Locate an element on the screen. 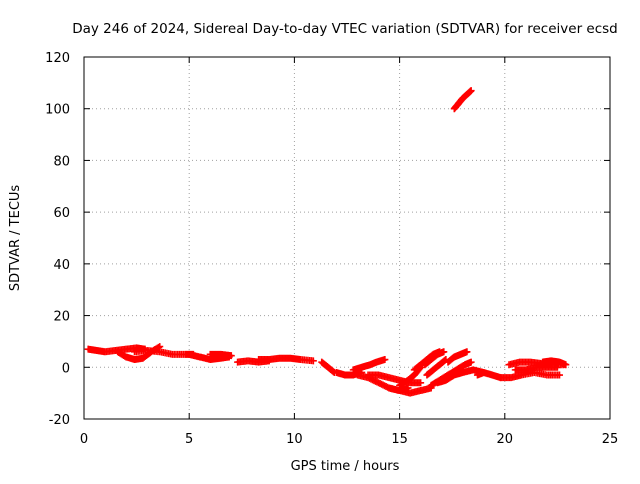 Image resolution: width=640 pixels, height=484 pixels. x-axis-label: GPS time / hours is located at coordinates (345, 466).